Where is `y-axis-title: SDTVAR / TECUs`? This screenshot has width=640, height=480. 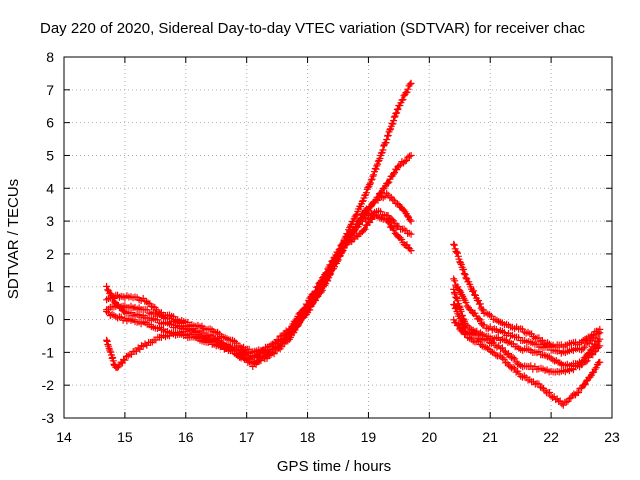 y-axis-title: SDTVAR / TECUs is located at coordinates (13, 239).